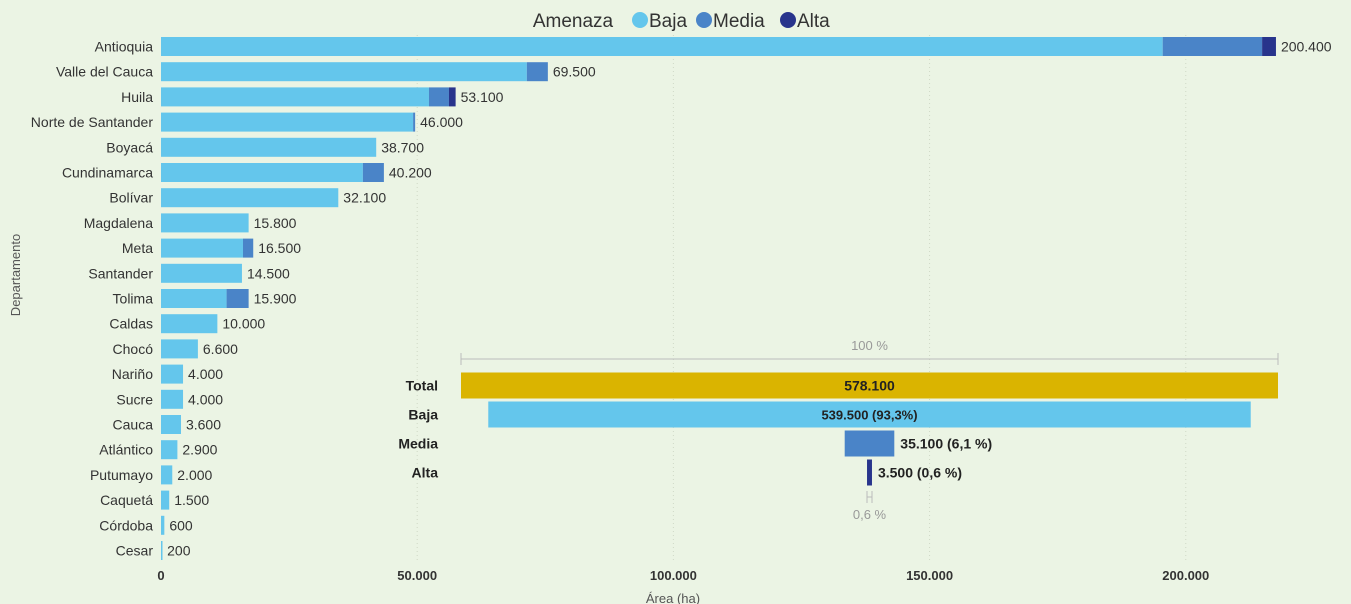 This screenshot has height=604, width=1351. Describe the element at coordinates (92, 122) in the screenshot. I see `category-label: Norte de Santander` at that location.